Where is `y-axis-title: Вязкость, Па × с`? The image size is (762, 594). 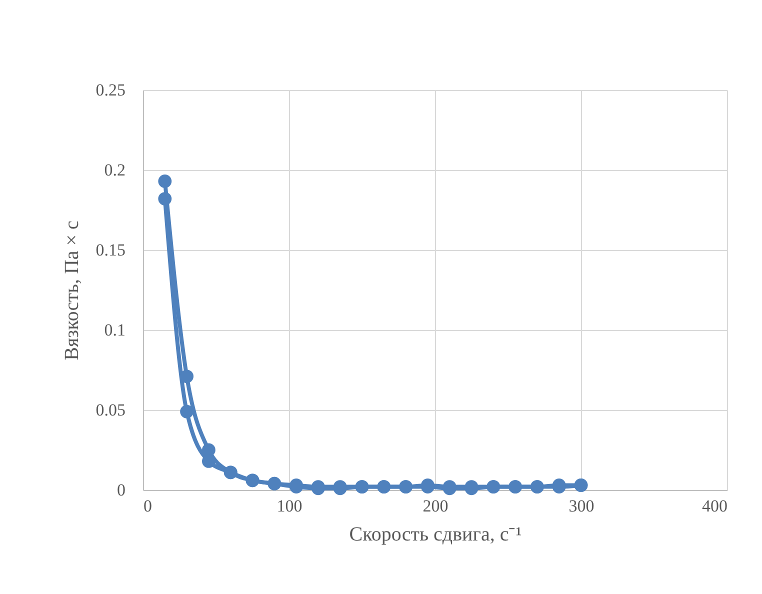 y-axis-title: Вязкость, Па × с is located at coordinates (71, 290).